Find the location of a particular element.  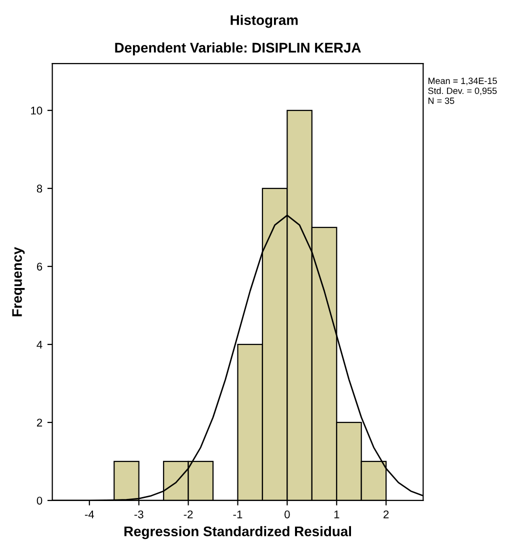

y-tick-label: 8 is located at coordinates (39, 188).